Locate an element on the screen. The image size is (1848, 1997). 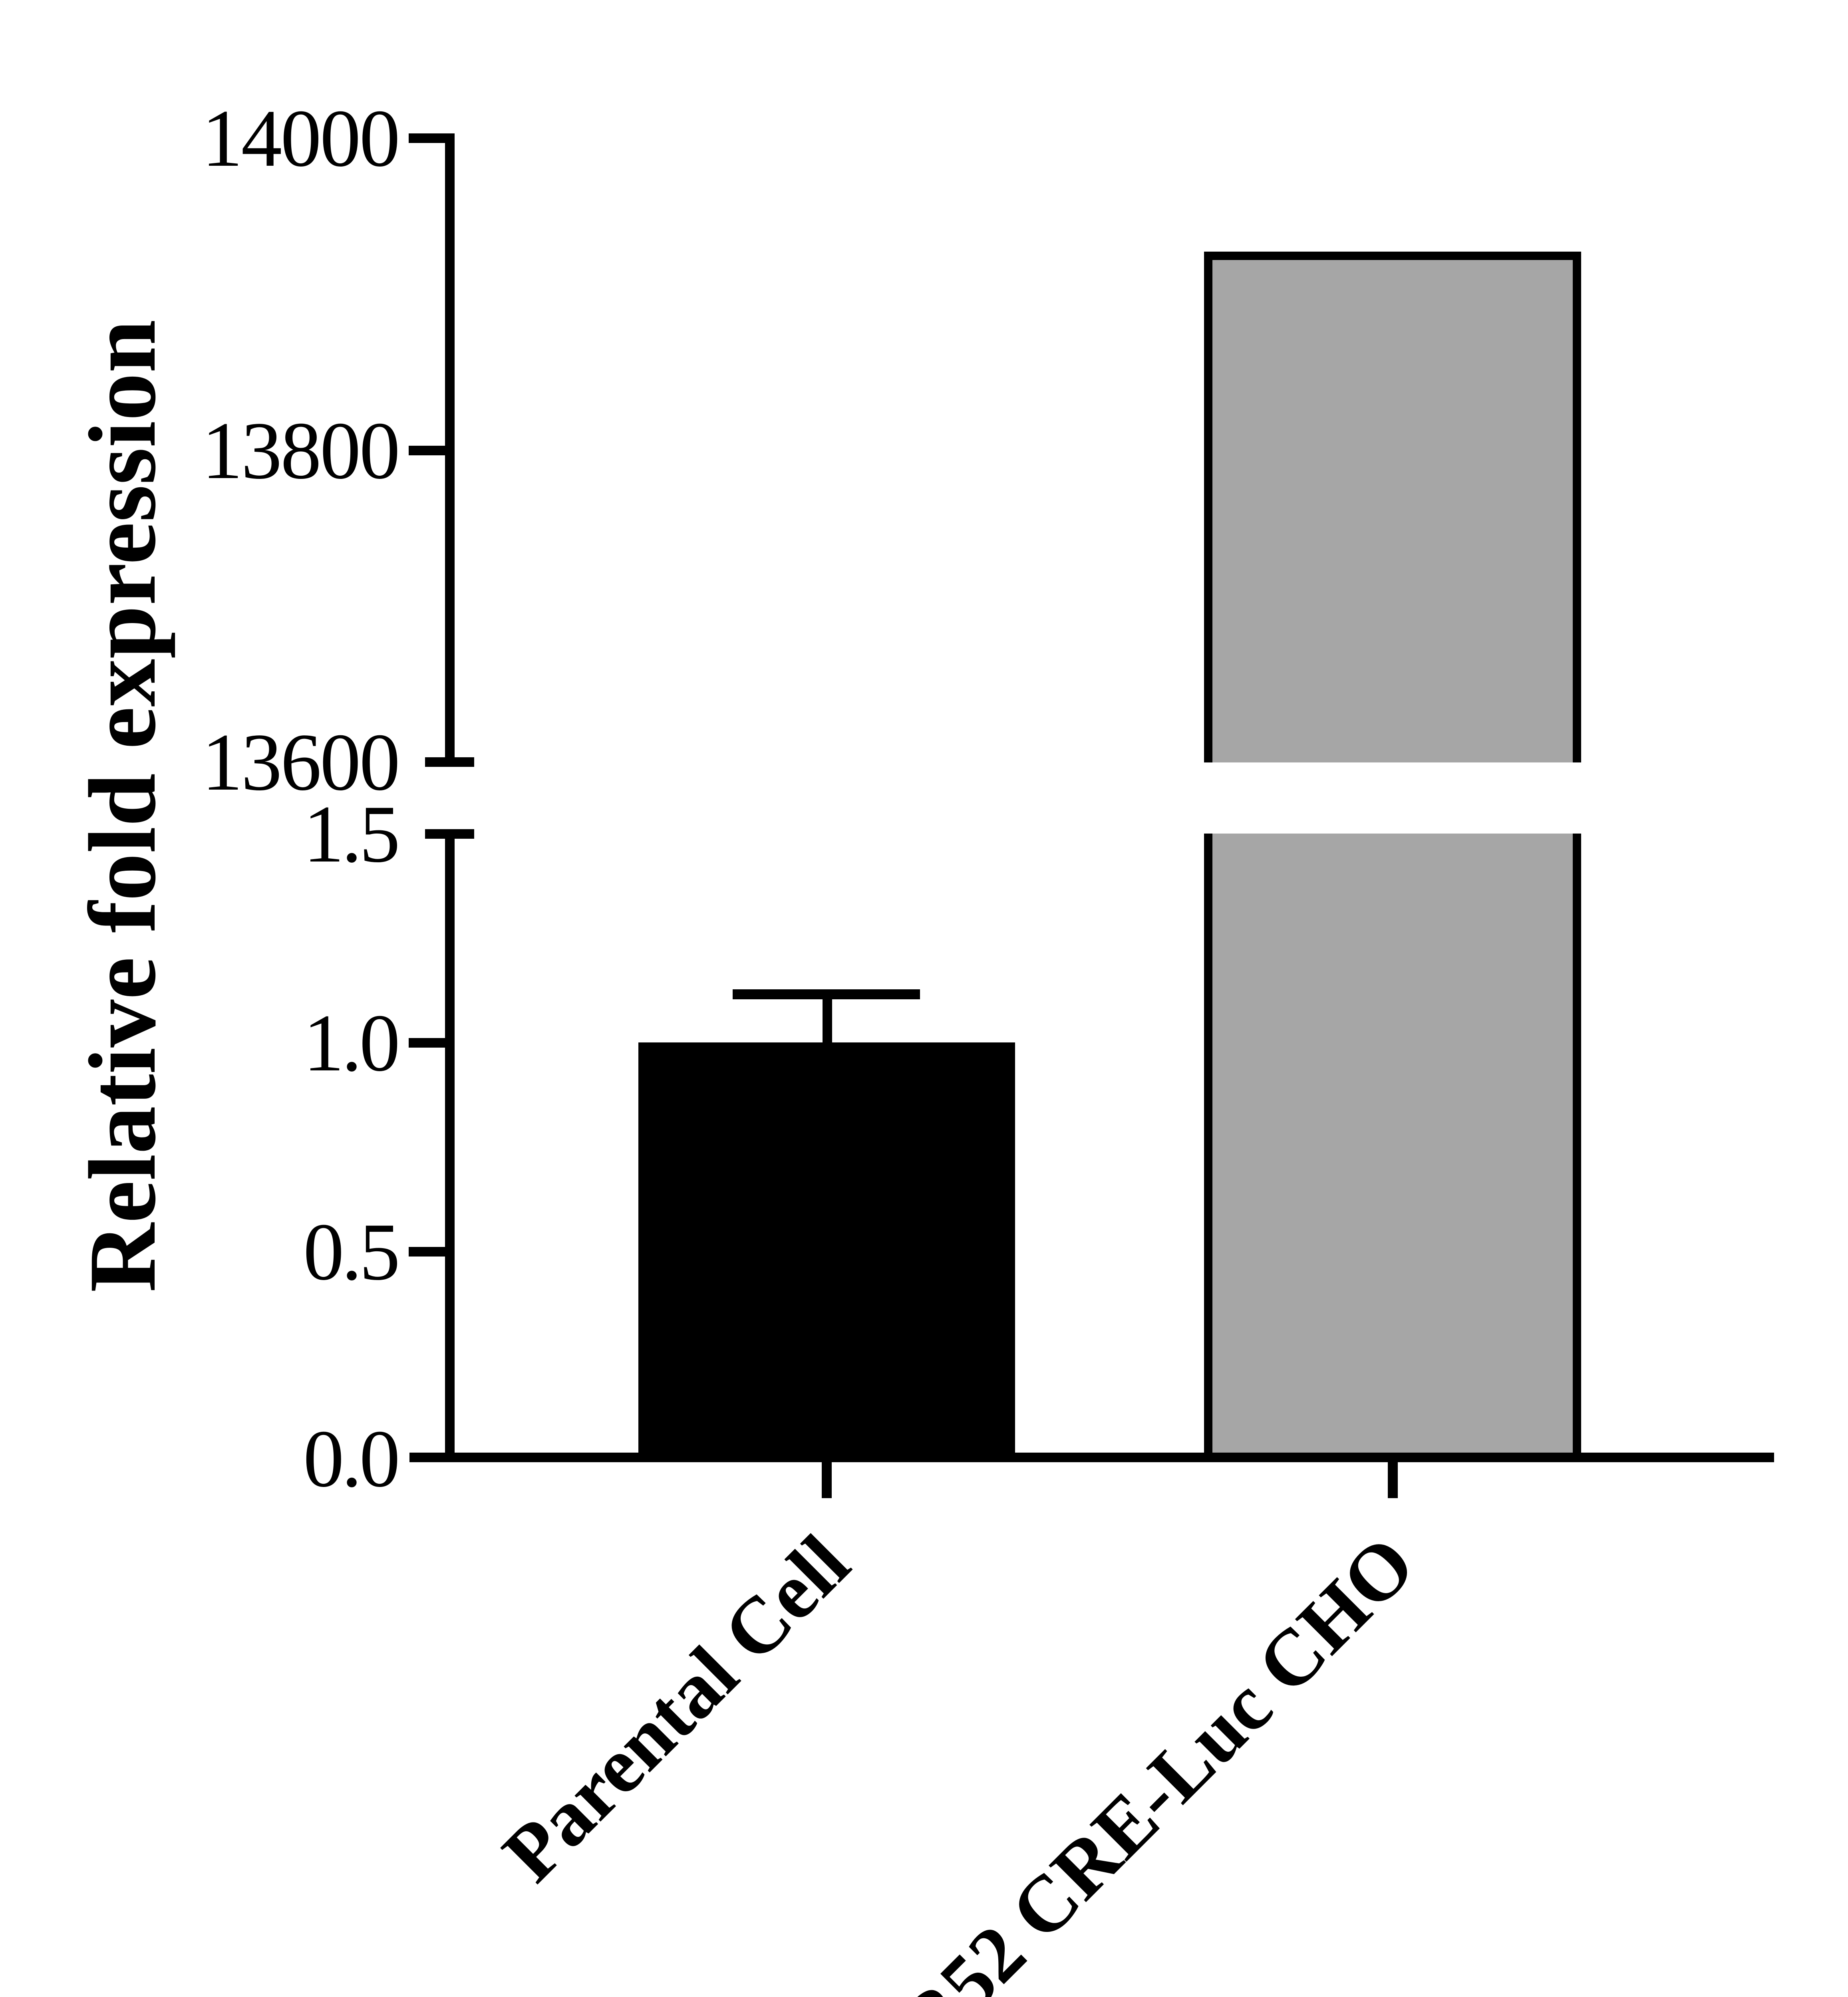
svg-text: 0.5 is located at coordinates (351, 1252).